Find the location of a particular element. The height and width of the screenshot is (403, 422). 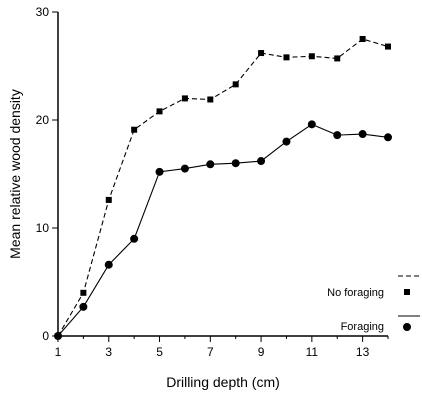

x-ticks: 1 3 5 7 9 11 13 is located at coordinates (222, 347).